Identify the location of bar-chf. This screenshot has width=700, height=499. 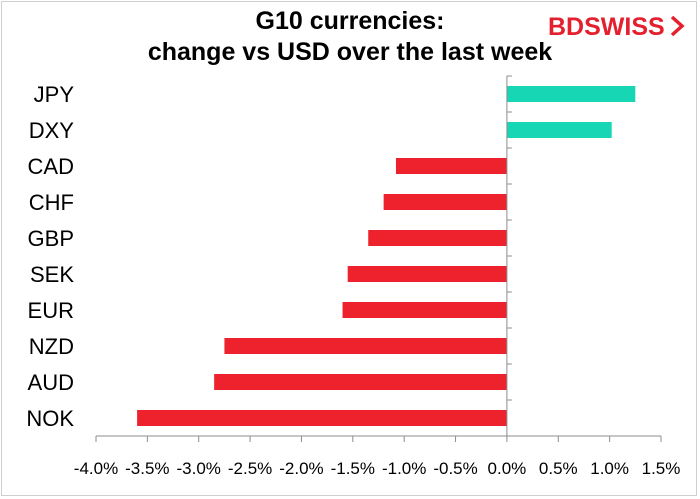
(445, 202).